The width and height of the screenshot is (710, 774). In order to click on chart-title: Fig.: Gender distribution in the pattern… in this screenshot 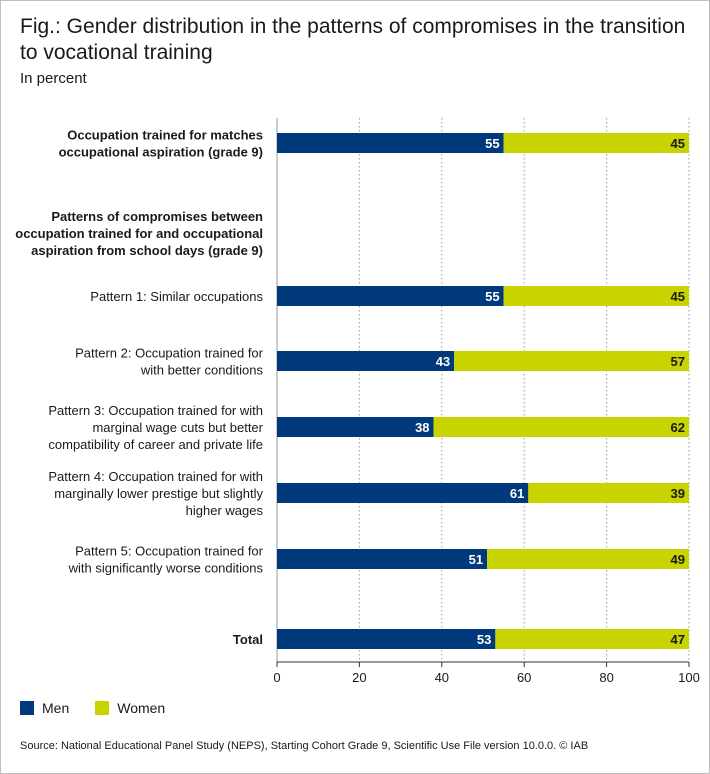, I will do `click(353, 39)`.